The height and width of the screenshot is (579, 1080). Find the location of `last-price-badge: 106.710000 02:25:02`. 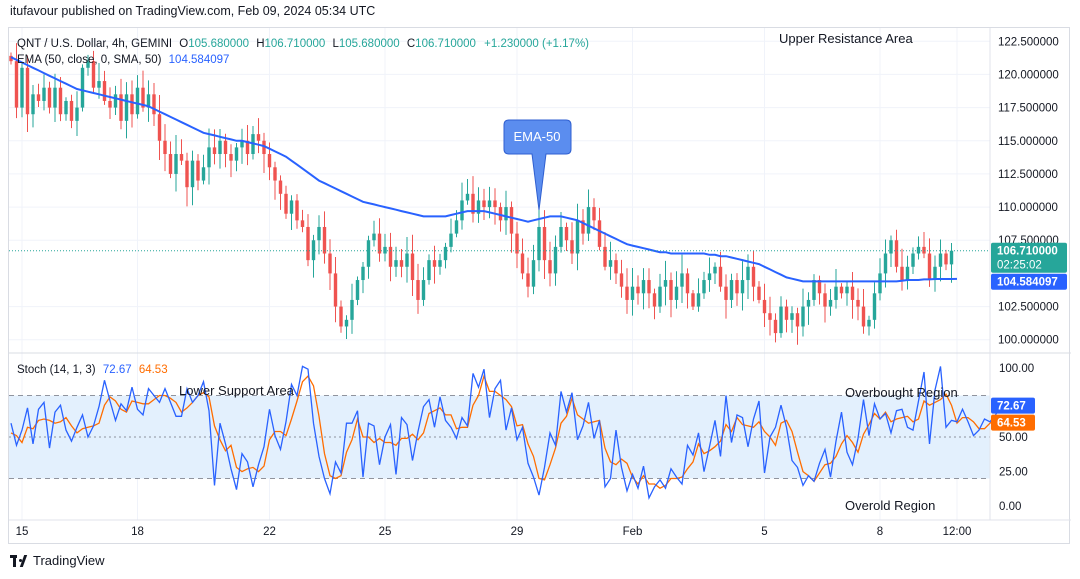

last-price-badge: 106.710000 02:25:02 is located at coordinates (1029, 257).